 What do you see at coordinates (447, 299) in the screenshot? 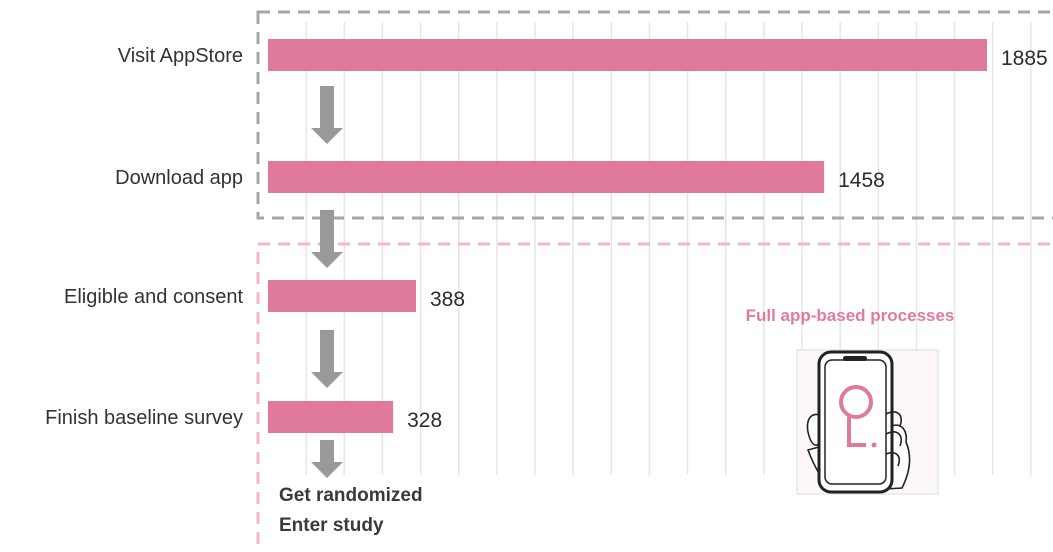
I see `value-label: 388` at bounding box center [447, 299].